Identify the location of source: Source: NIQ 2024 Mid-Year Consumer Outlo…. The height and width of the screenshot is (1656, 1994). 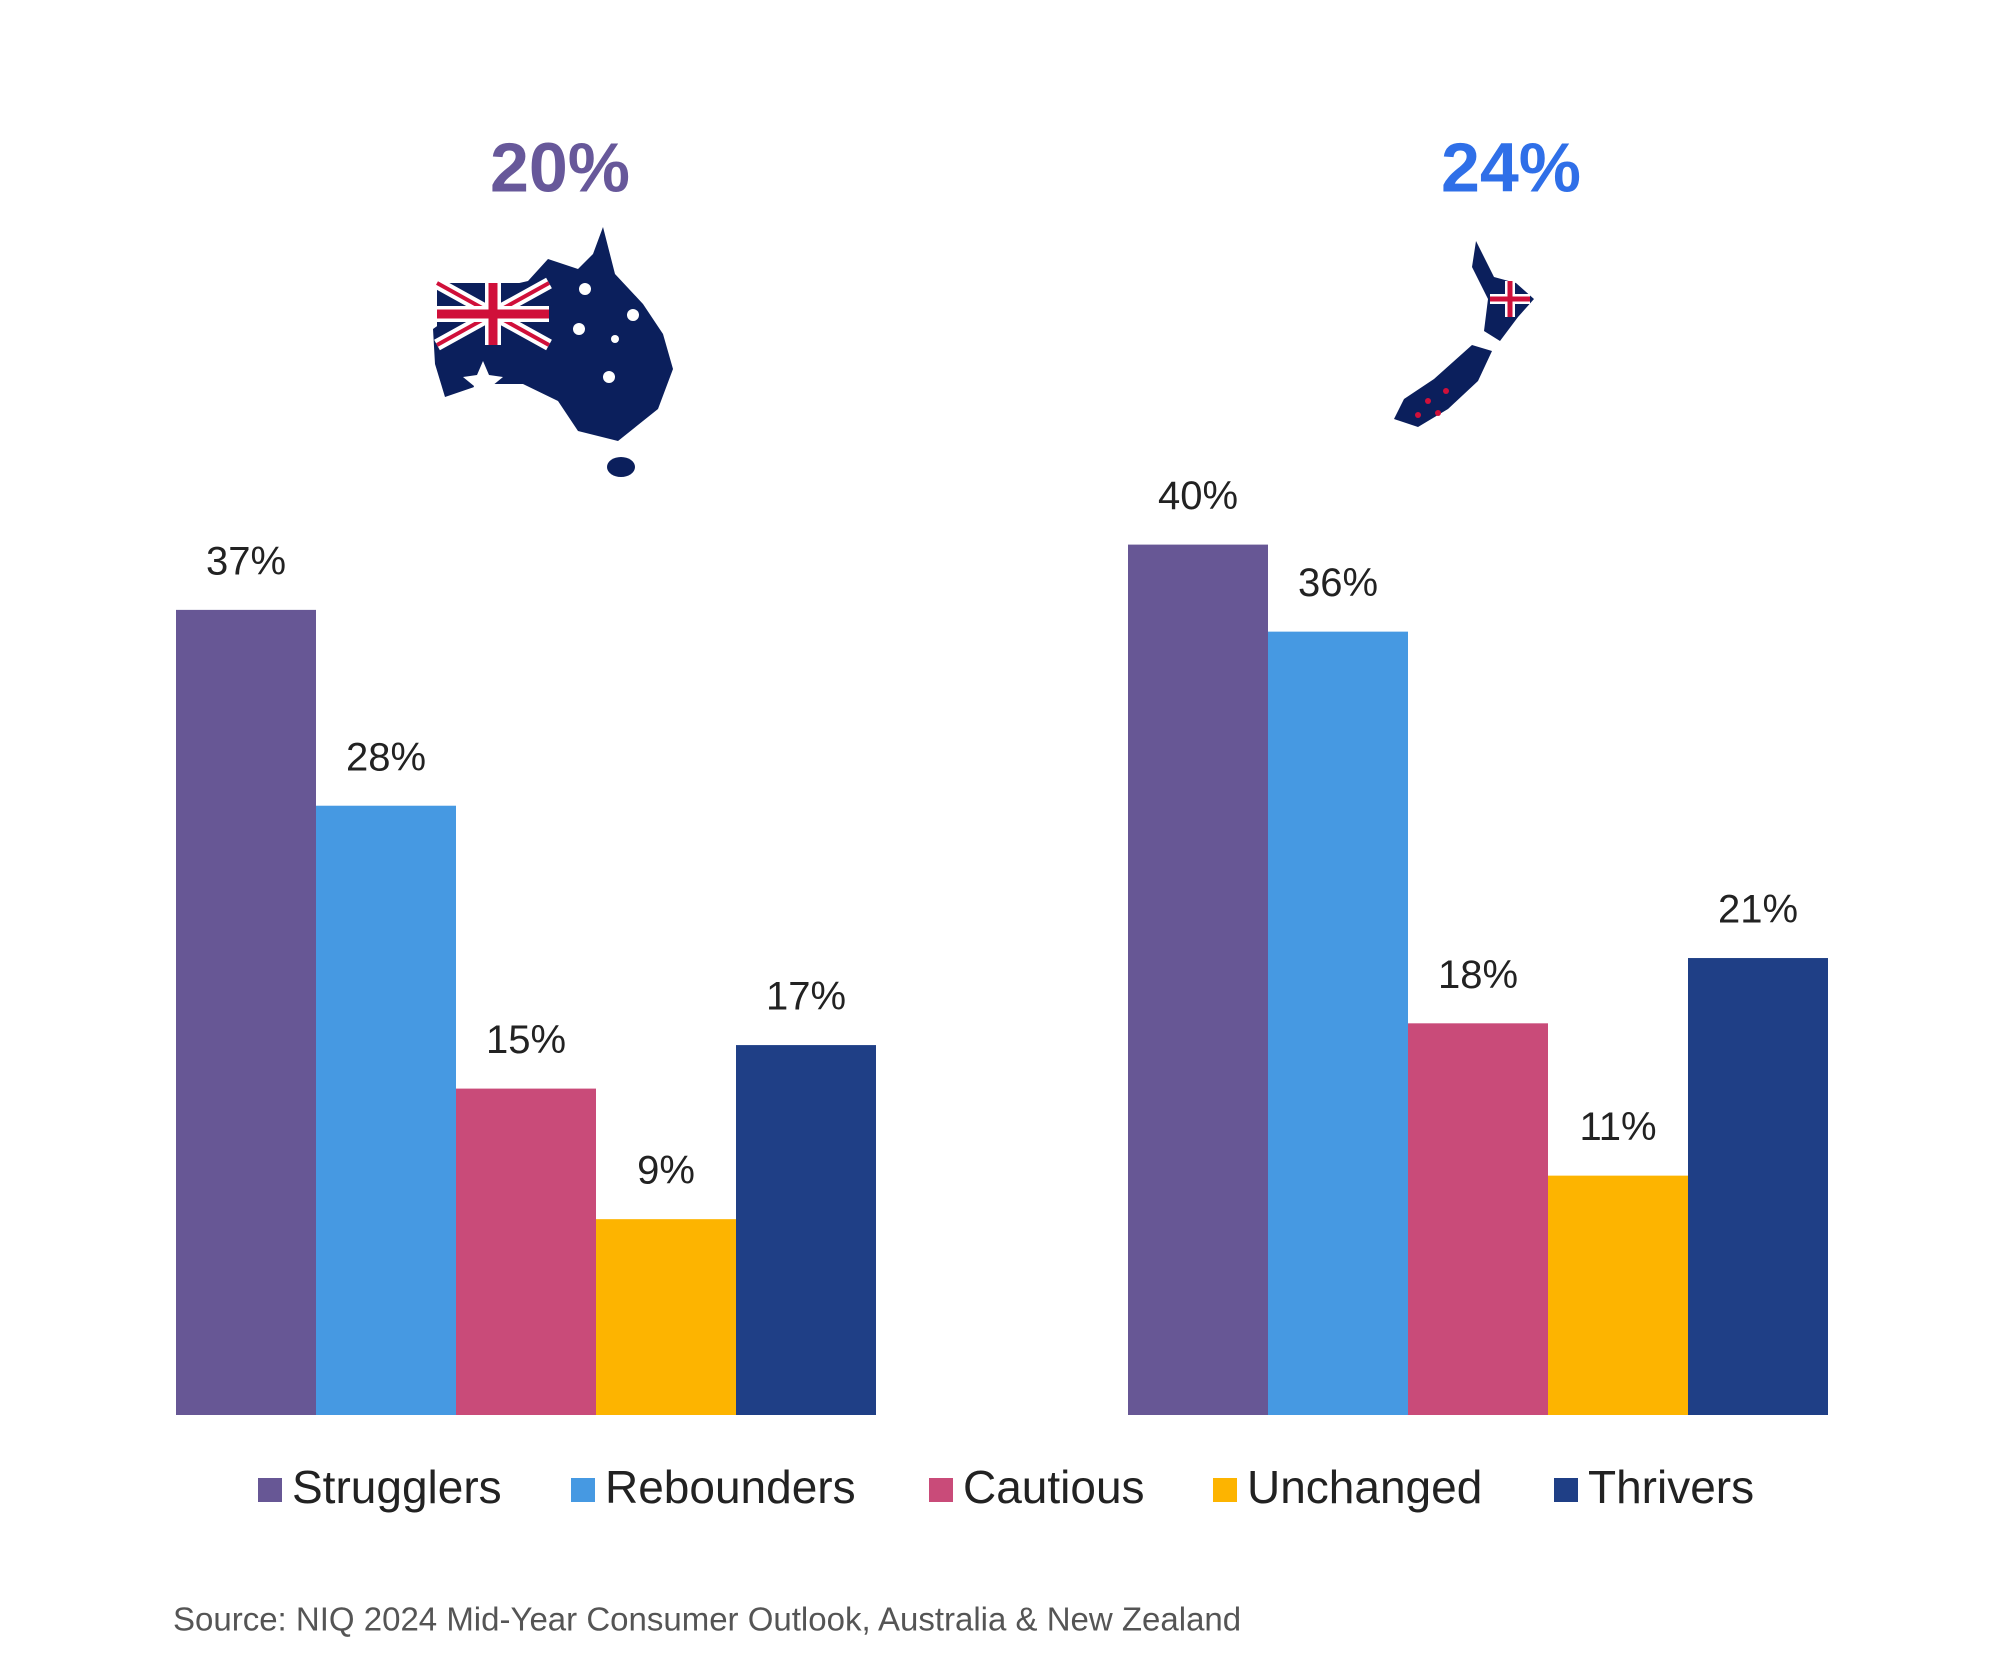
(707, 1619).